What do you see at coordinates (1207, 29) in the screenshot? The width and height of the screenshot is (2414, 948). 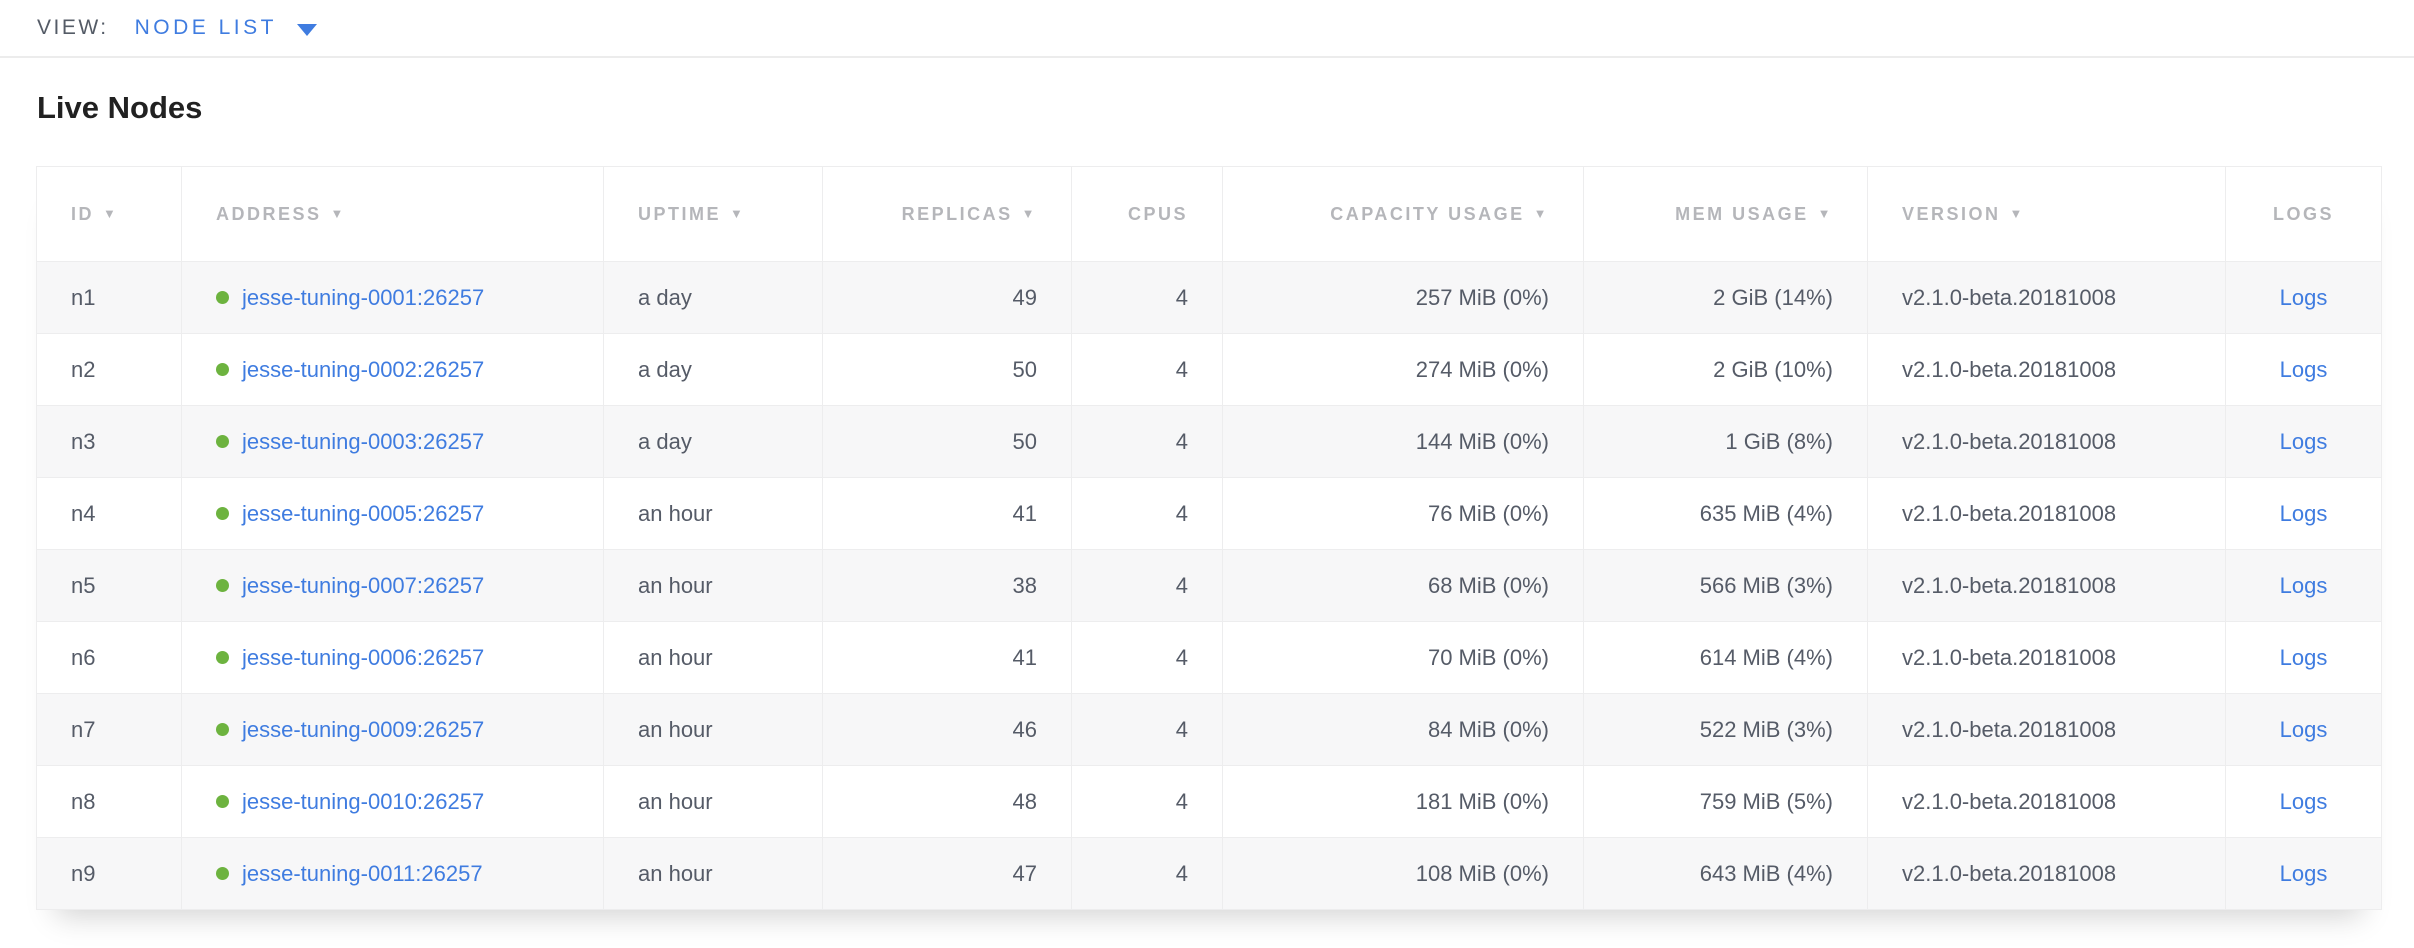 I see `view-bar: VIEW: NODE LIST` at bounding box center [1207, 29].